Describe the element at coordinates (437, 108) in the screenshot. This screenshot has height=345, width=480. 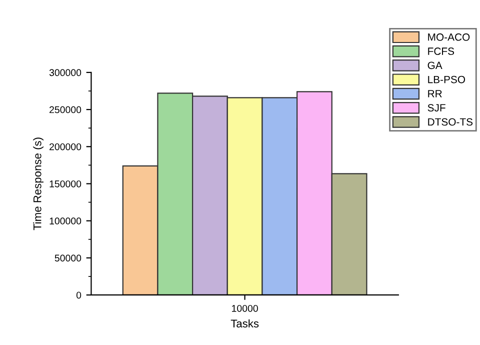
I see `legend-label: SJF` at that location.